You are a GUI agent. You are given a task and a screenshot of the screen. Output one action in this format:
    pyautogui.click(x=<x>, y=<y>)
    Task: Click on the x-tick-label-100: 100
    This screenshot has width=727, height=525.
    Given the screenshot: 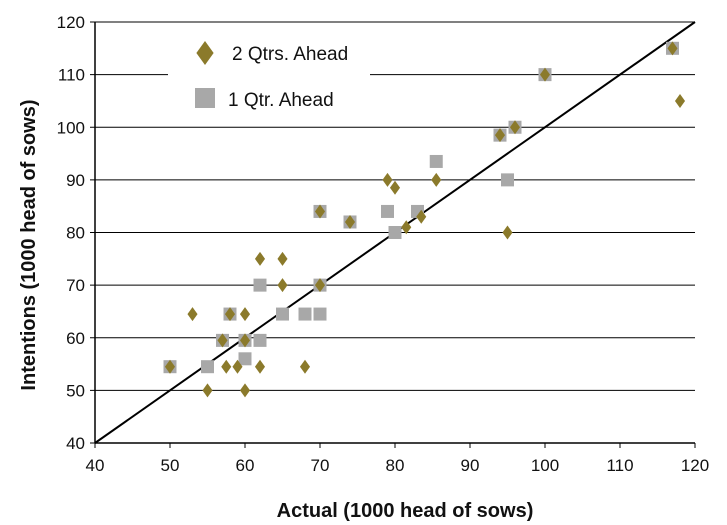 What is the action you would take?
    pyautogui.click(x=545, y=465)
    